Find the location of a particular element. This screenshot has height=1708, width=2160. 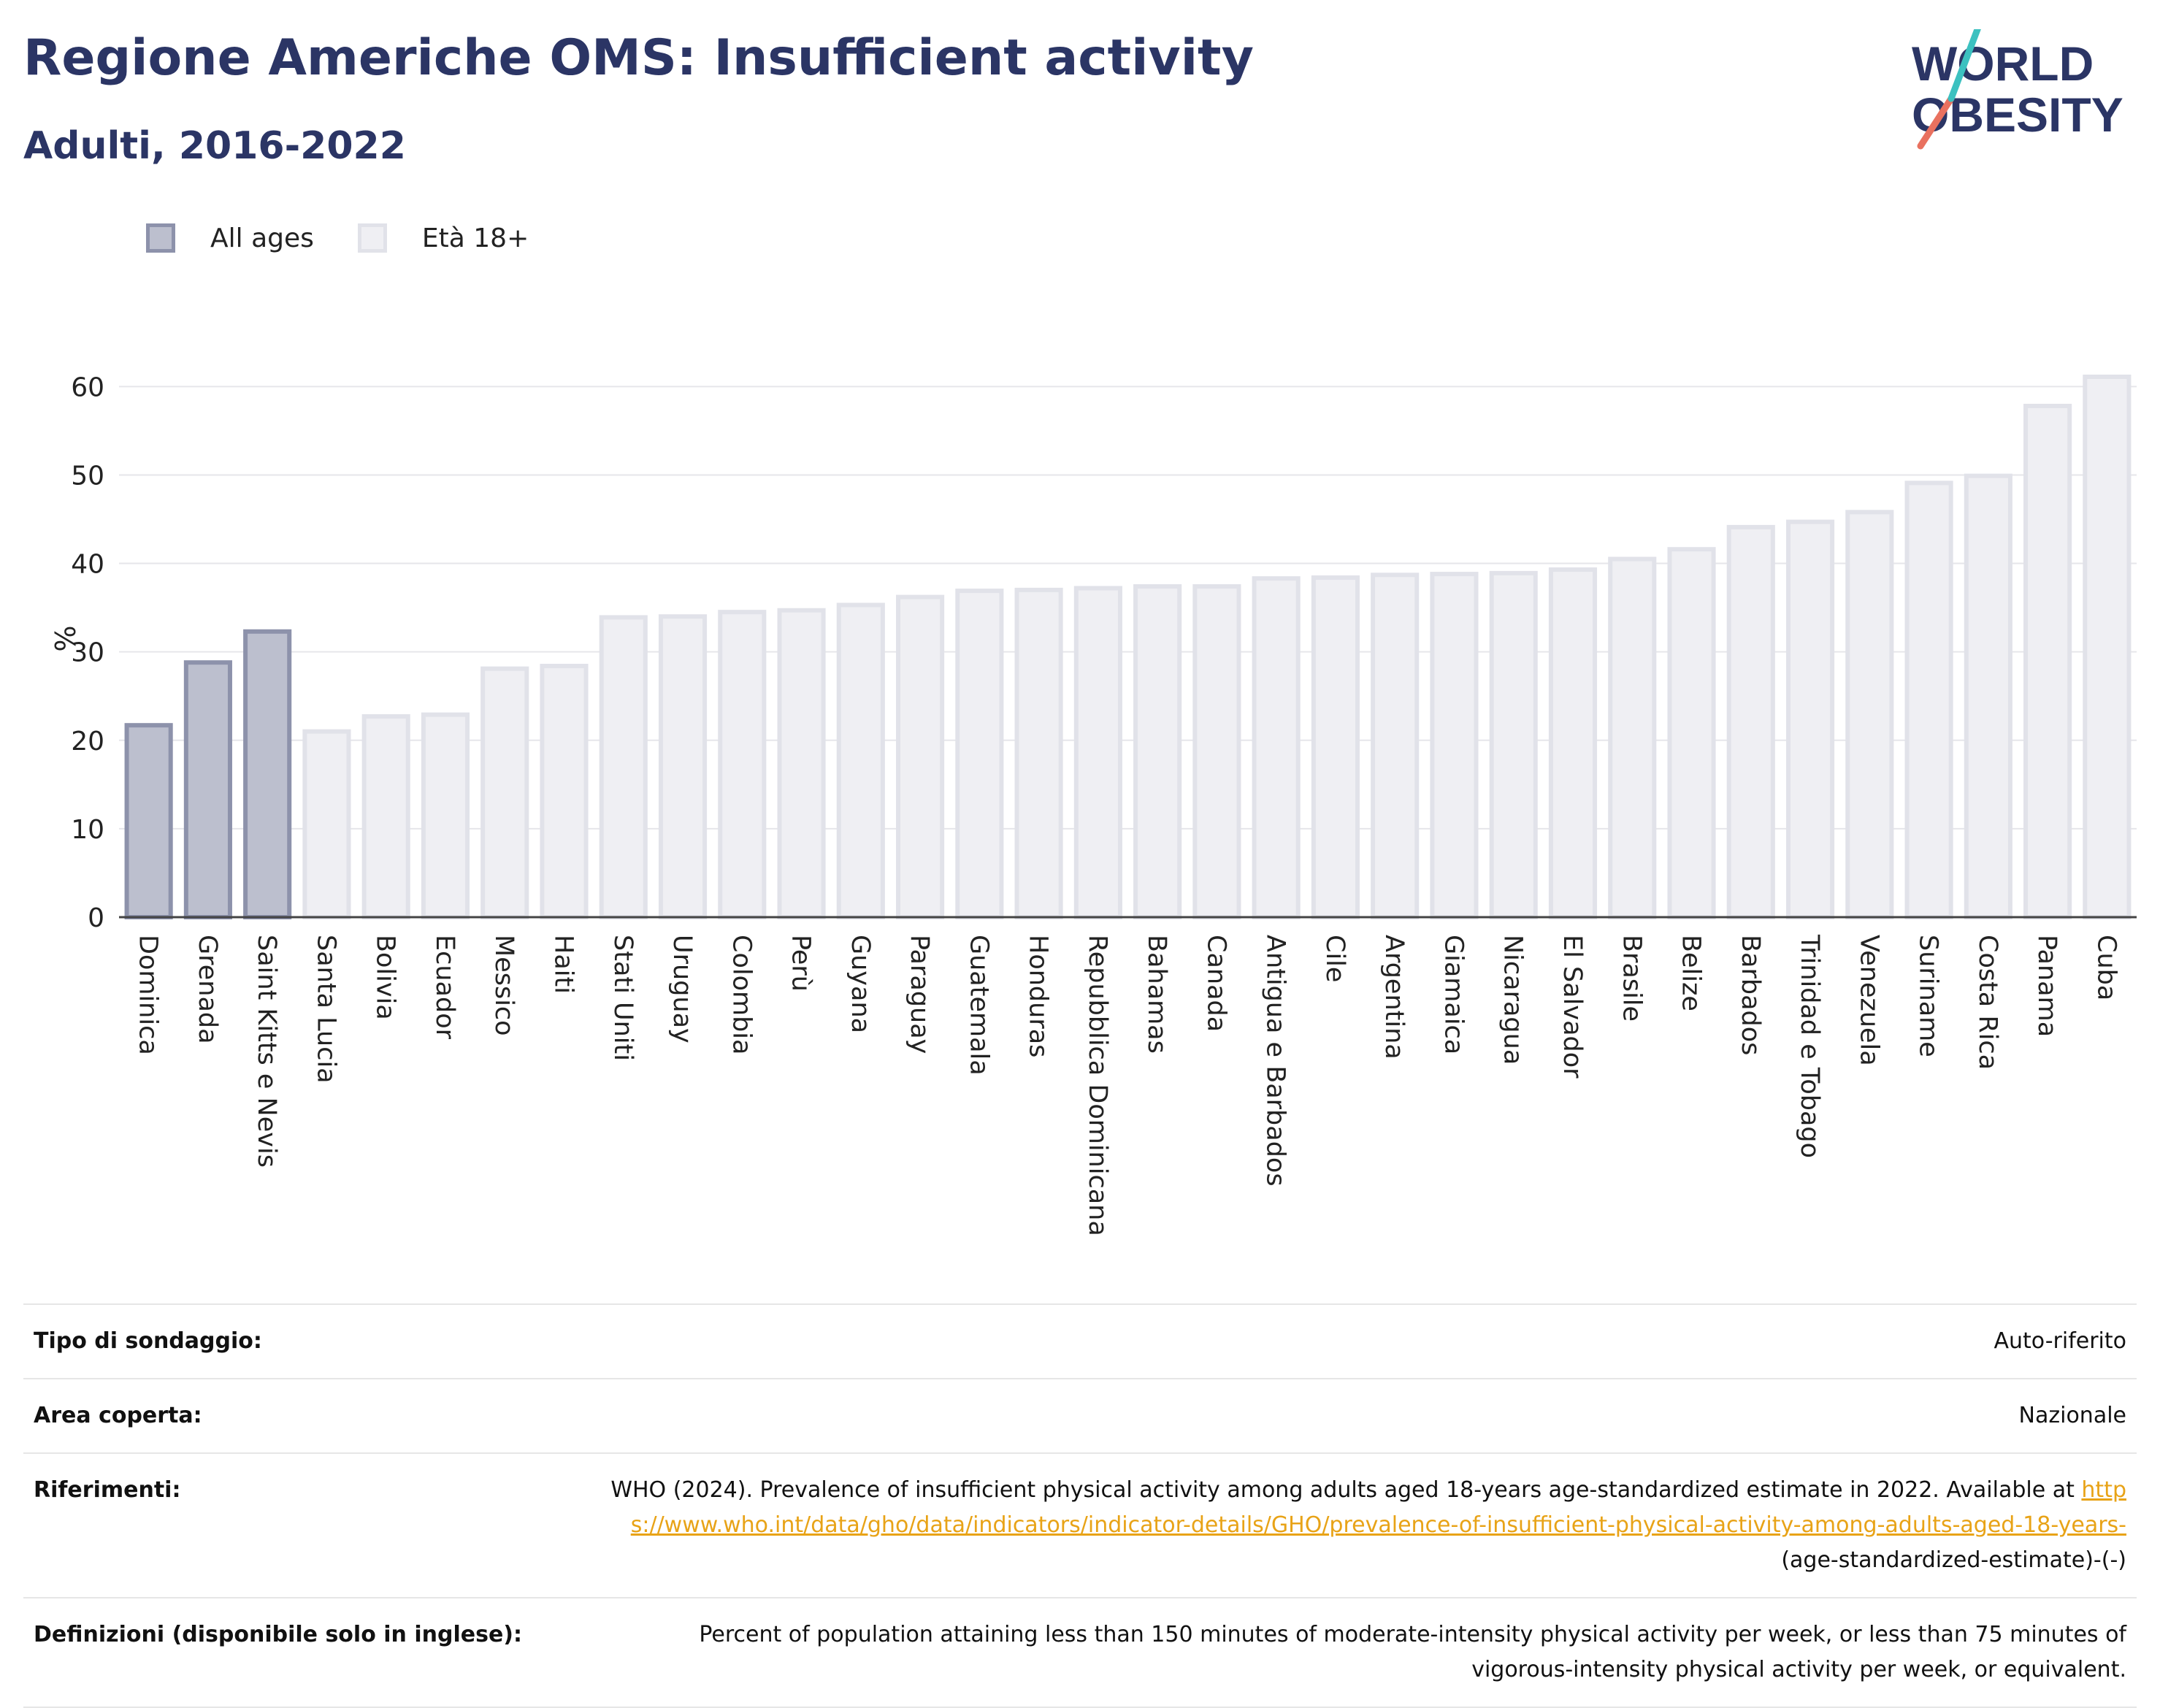

x-tick-label: Costa Rica is located at coordinates (1987, 1002).